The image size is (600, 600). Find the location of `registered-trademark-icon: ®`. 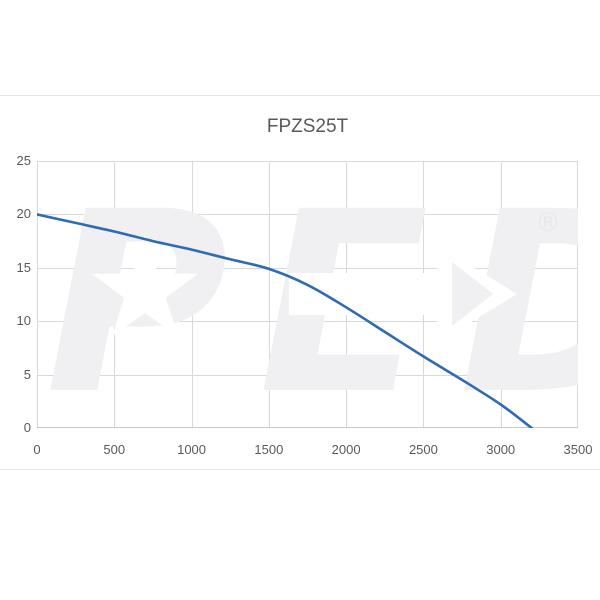

registered-trademark-icon: ® is located at coordinates (548, 223).